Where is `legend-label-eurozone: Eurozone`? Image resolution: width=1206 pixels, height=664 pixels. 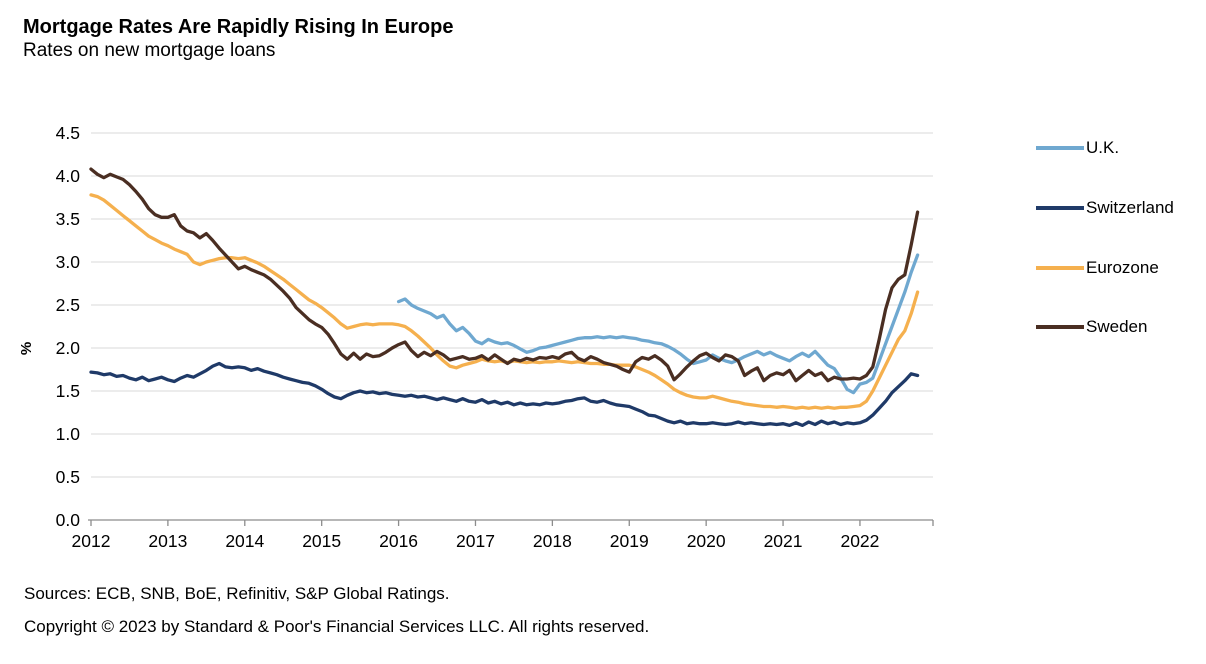
legend-label-eurozone: Eurozone is located at coordinates (1122, 267).